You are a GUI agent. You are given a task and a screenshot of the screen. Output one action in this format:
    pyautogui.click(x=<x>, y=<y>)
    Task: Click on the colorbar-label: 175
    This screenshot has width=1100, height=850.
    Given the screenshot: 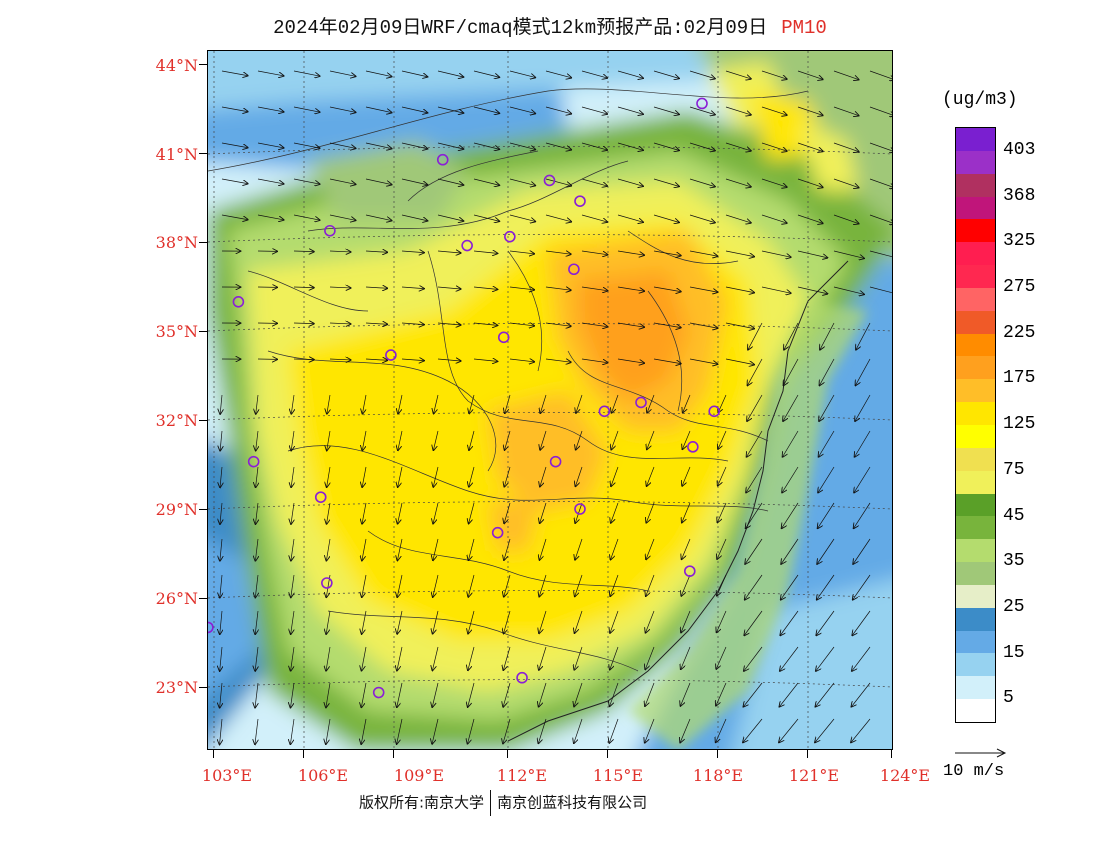 What is the action you would take?
    pyautogui.click(x=1019, y=378)
    